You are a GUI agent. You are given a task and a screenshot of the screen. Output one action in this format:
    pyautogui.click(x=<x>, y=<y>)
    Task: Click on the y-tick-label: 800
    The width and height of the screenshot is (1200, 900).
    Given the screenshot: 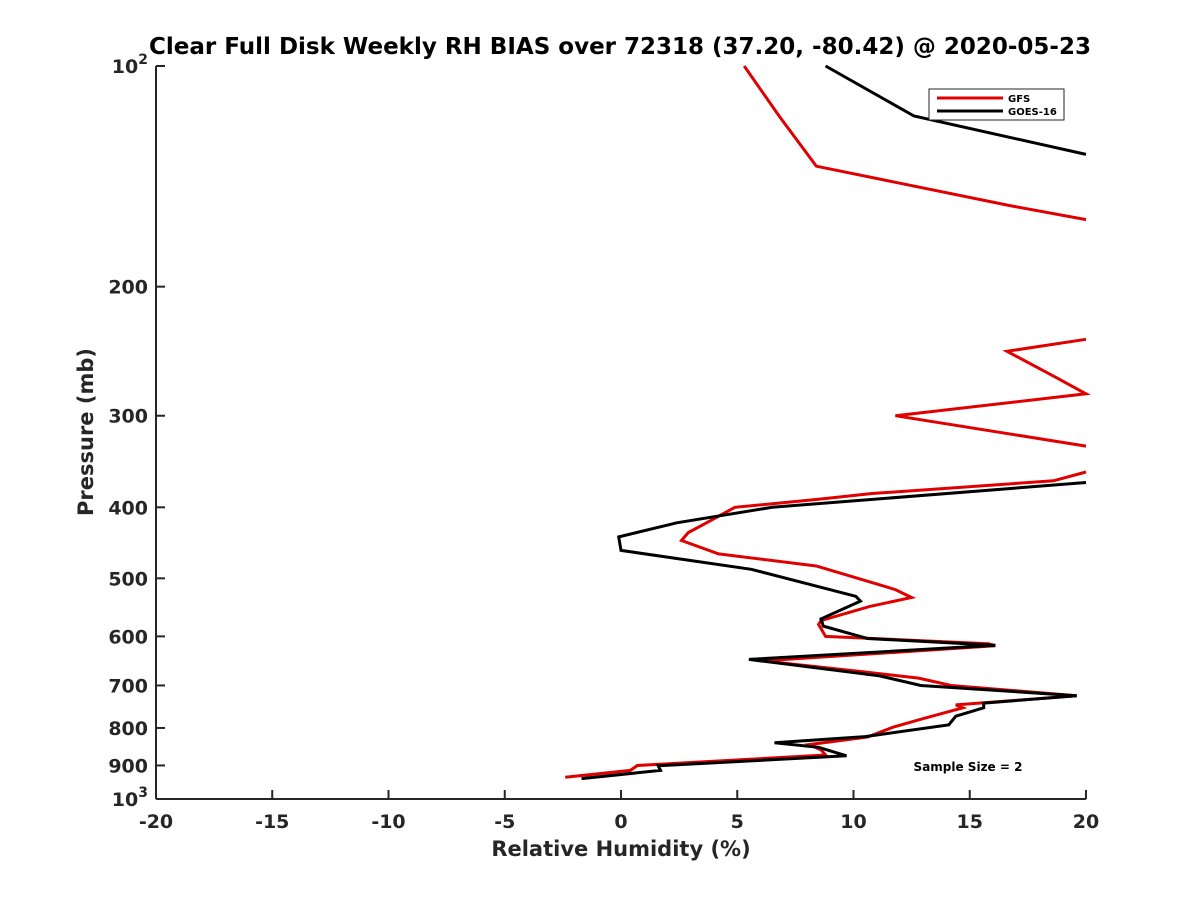 What is the action you would take?
    pyautogui.click(x=128, y=729)
    